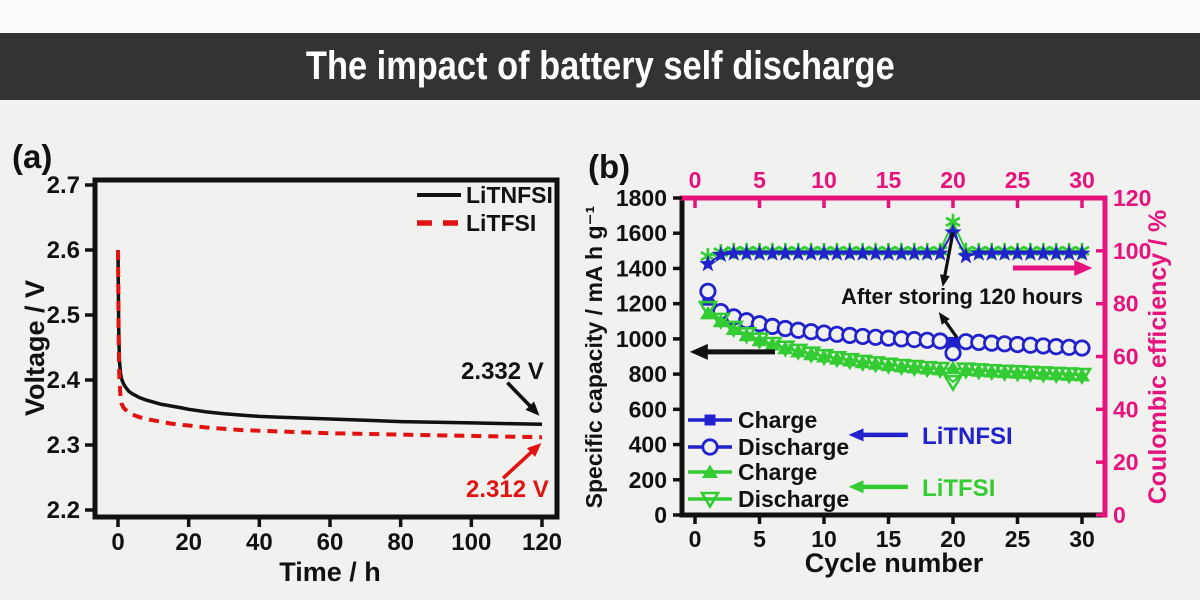 The width and height of the screenshot is (1200, 600). I want to click on x-tick-label-top-b: 25, so click(1018, 180).